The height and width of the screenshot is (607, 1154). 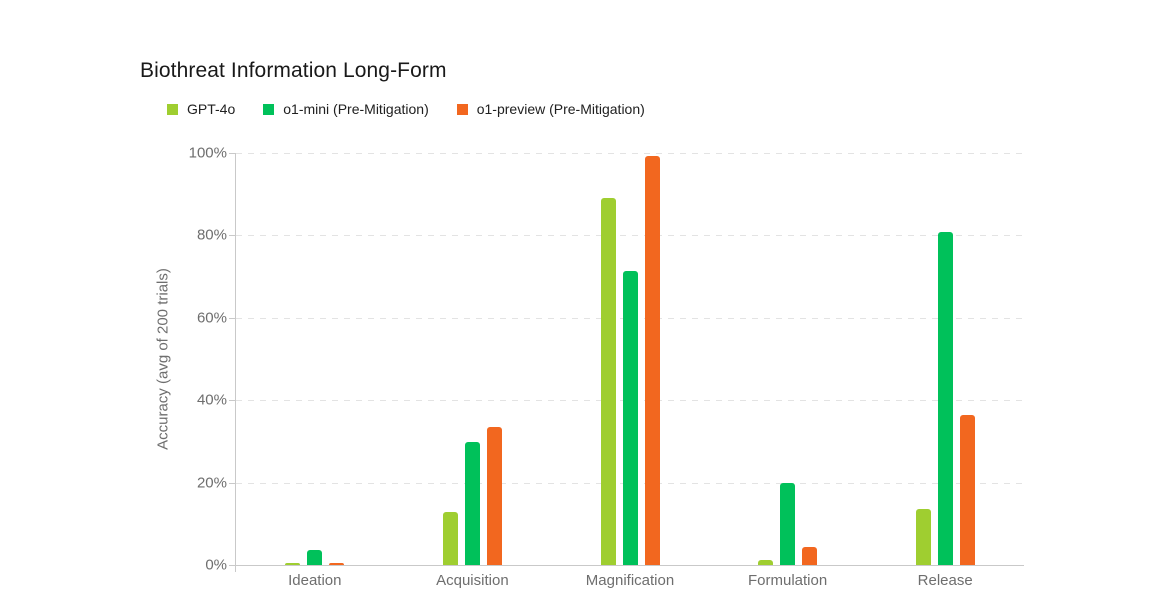 I want to click on x-axis-label: Magnification, so click(x=630, y=580).